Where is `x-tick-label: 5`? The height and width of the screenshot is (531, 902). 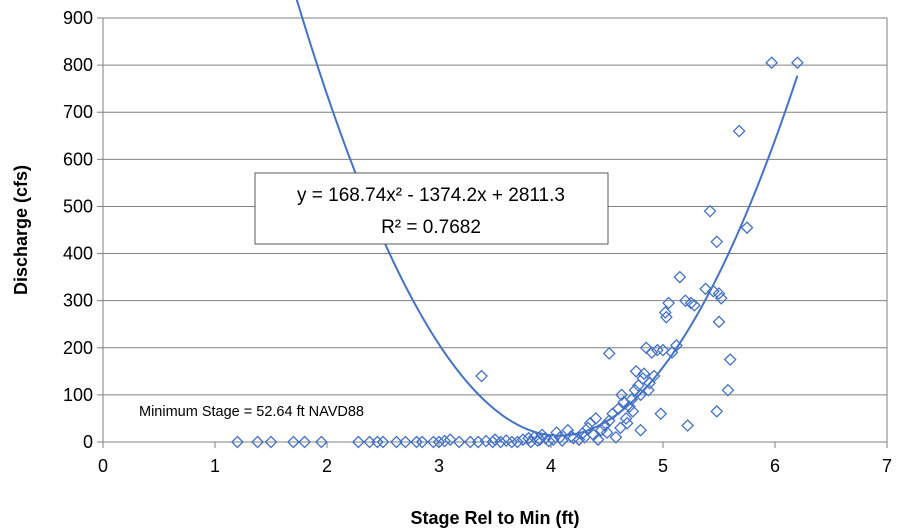 x-tick-label: 5 is located at coordinates (663, 466).